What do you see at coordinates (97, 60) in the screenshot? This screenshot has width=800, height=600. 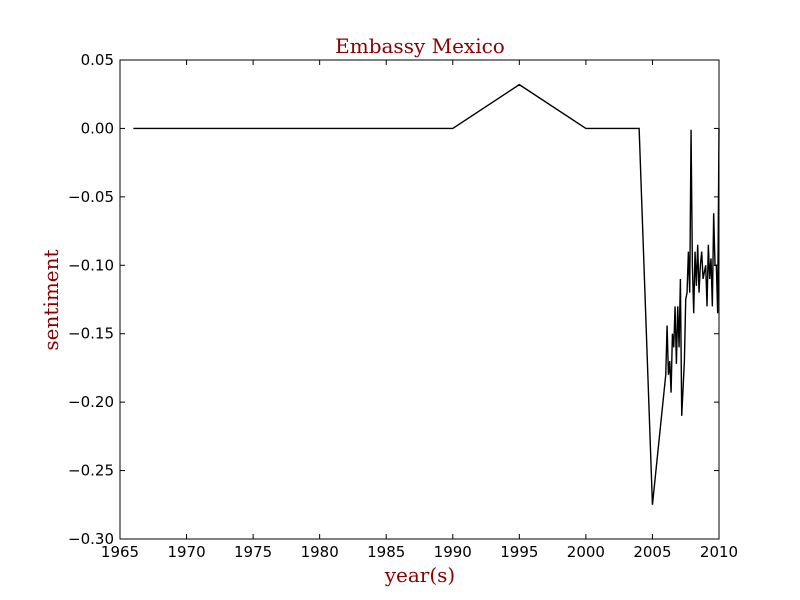 I see `y-tick-label: 0.05` at bounding box center [97, 60].